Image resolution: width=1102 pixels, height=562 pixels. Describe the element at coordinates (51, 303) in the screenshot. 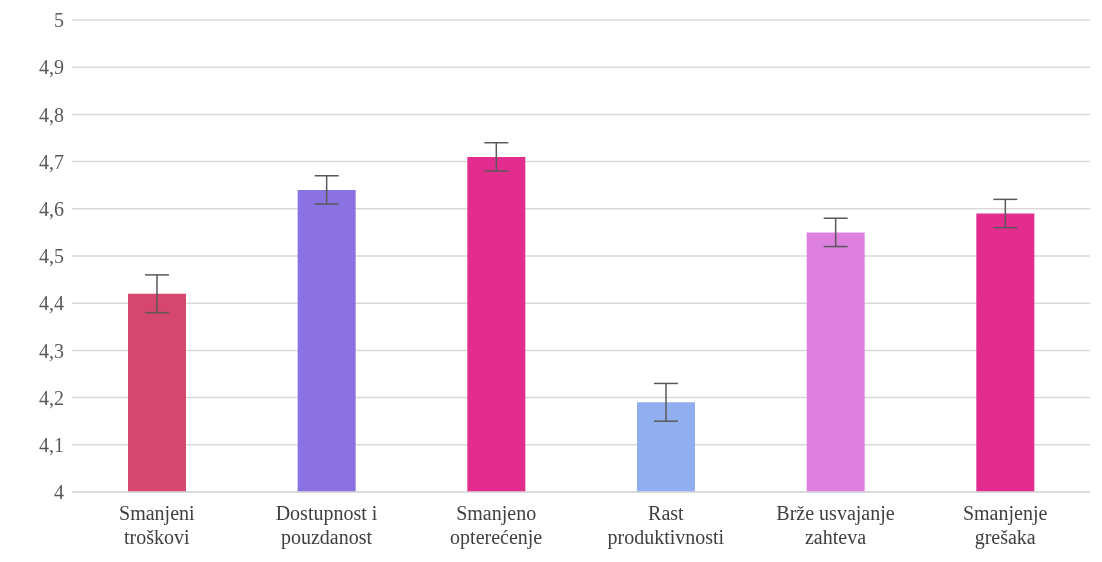

I see `y-tick-label: 4,4` at that location.